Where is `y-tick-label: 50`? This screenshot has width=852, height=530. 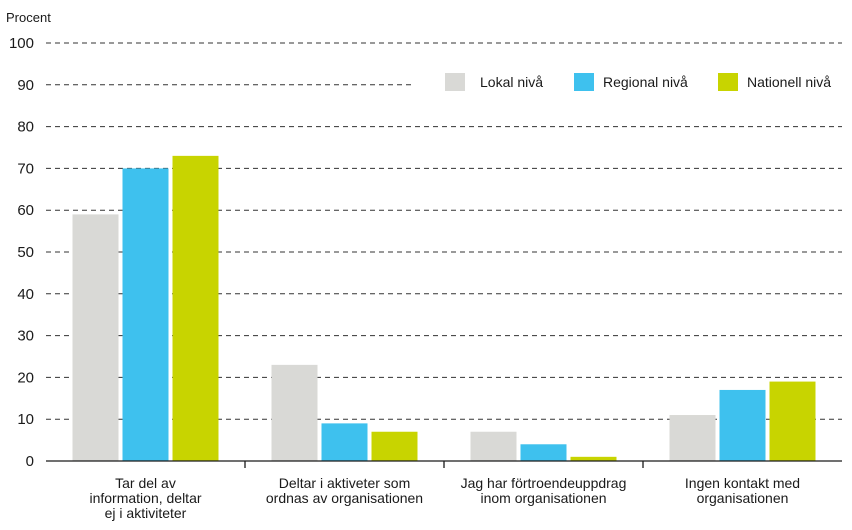
y-tick-label: 50 is located at coordinates (25, 252).